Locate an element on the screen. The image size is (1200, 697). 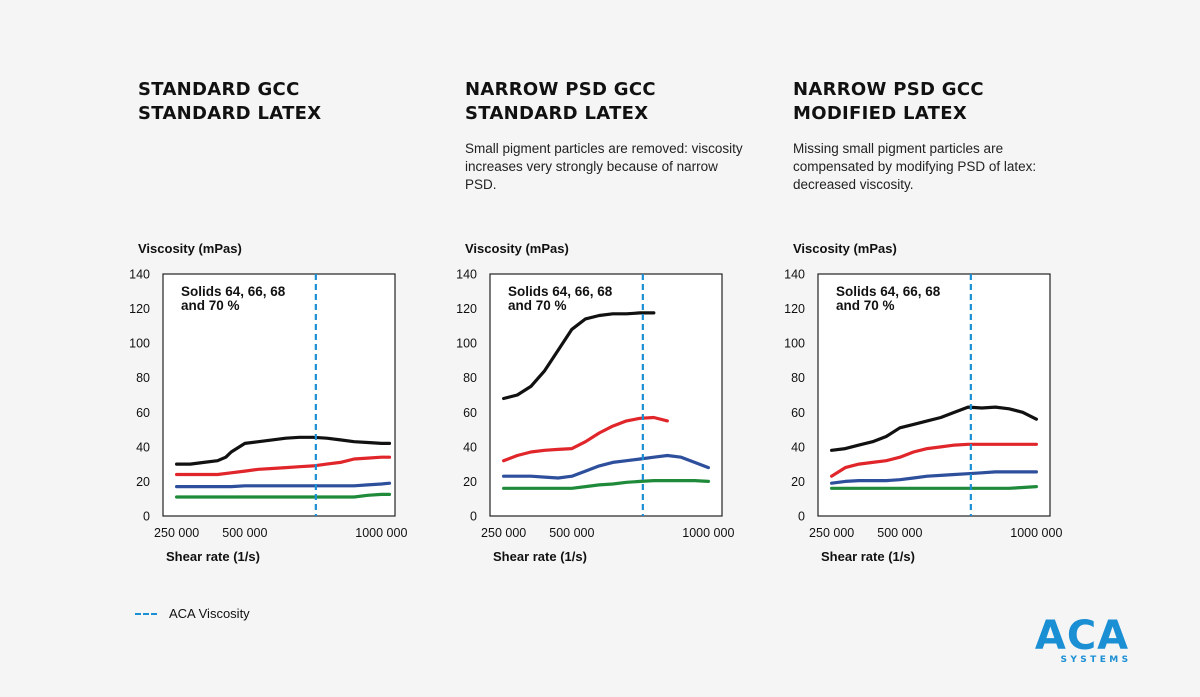
legend: ACA Viscosity is located at coordinates (192, 613).